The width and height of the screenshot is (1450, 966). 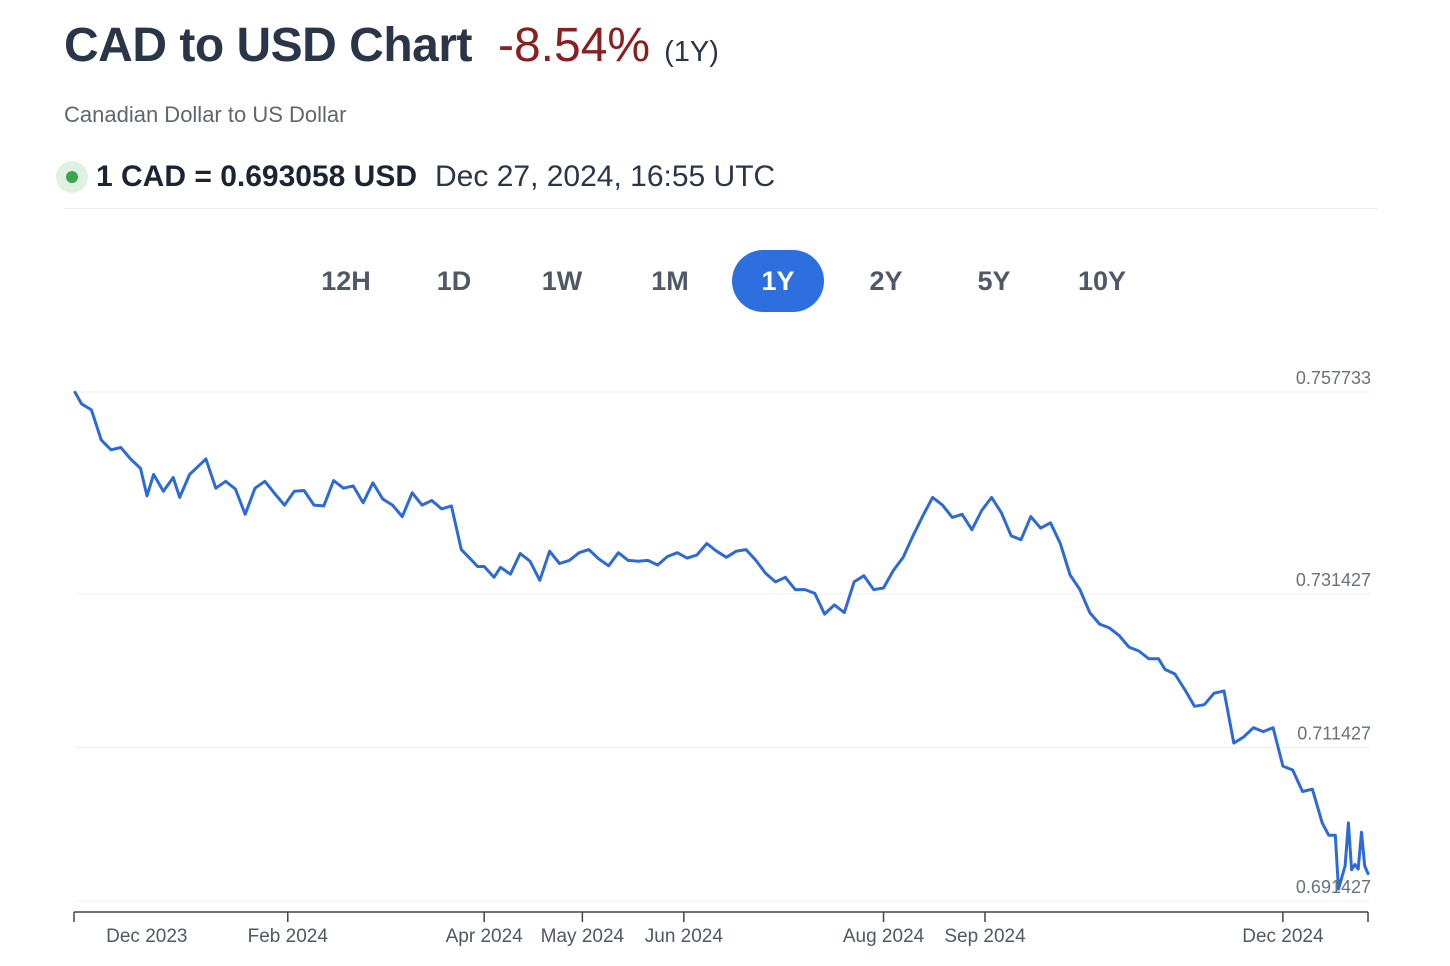 I want to click on x-tick-label: Dec 2024, so click(x=1283, y=936).